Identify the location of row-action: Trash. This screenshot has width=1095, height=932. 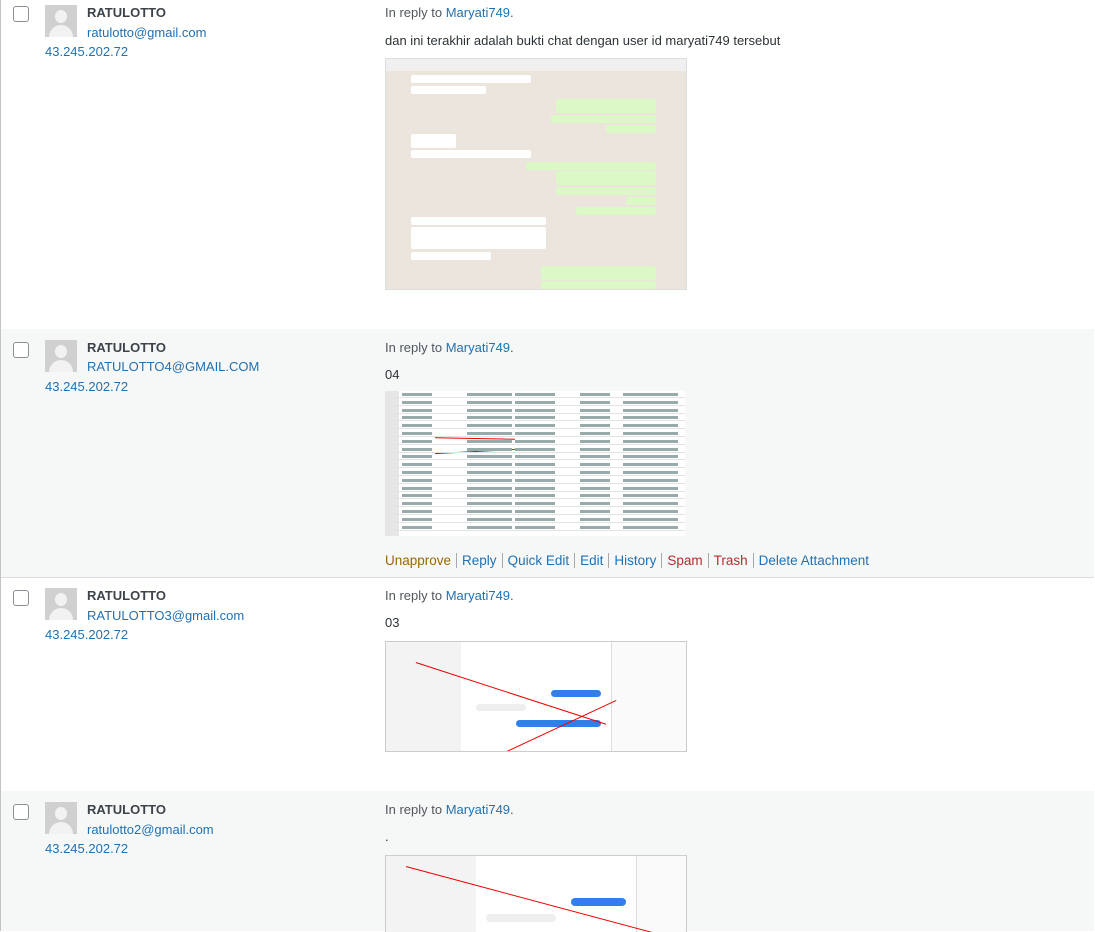
(730, 560).